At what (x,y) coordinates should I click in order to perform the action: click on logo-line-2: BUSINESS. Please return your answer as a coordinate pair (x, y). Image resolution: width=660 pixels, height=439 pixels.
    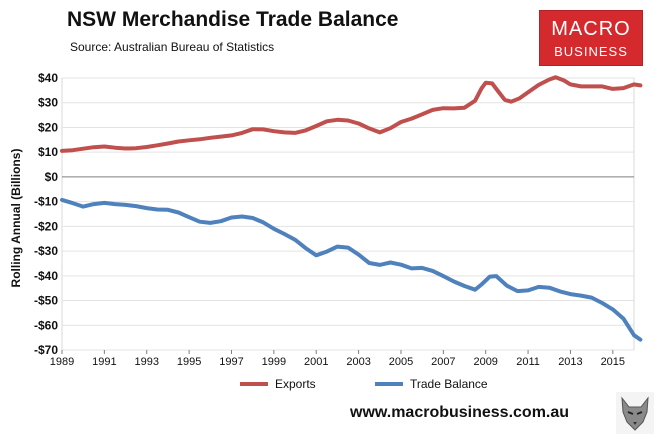
    Looking at the image, I should click on (591, 51).